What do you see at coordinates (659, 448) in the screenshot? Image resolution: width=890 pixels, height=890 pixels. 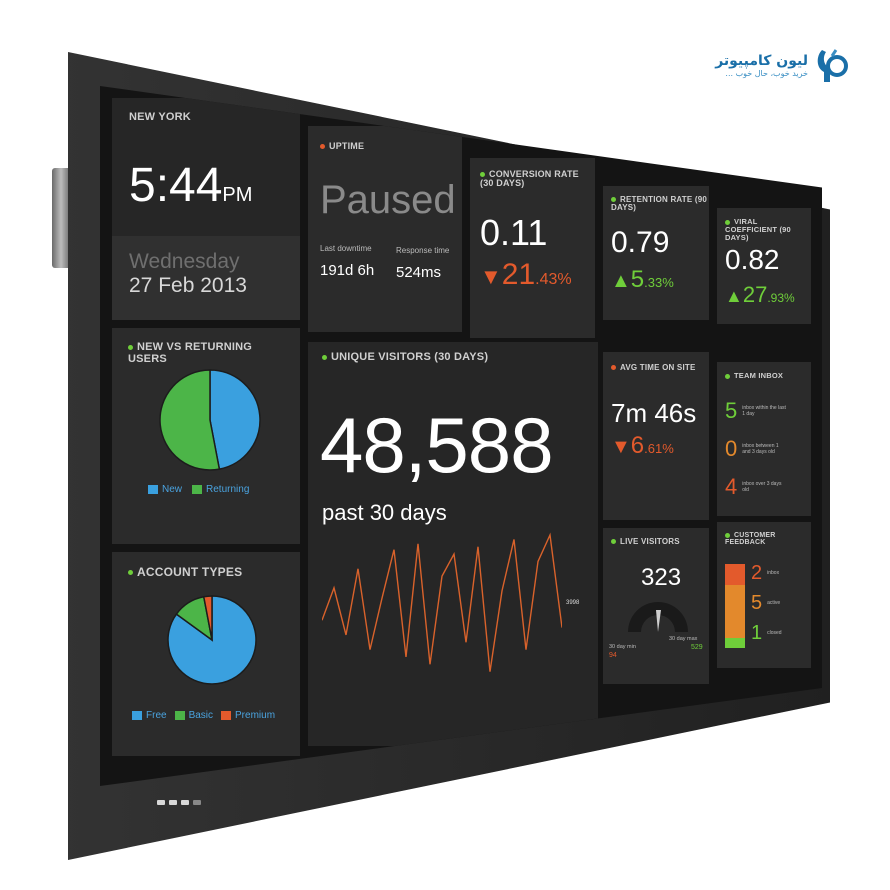 I see `avg-time-change-dec: .61%` at bounding box center [659, 448].